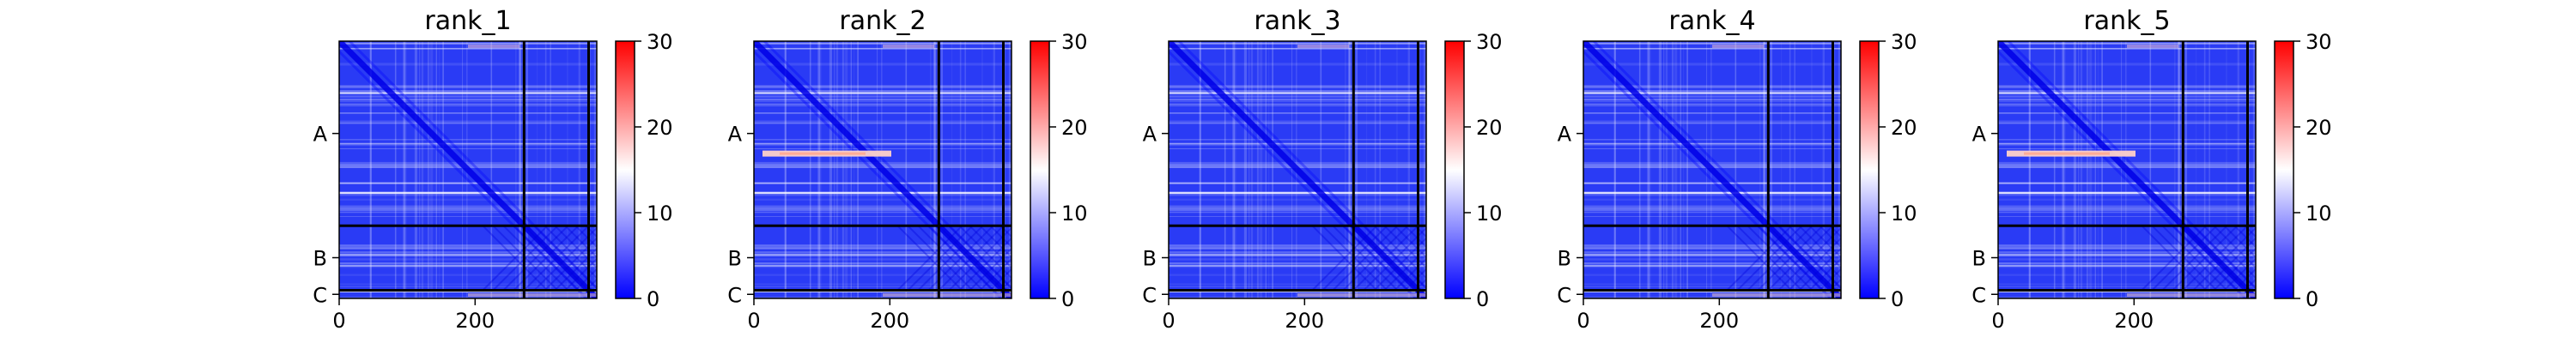 Image resolution: width=2576 pixels, height=343 pixels. I want to click on panel-title: rank_5, so click(2126, 21).